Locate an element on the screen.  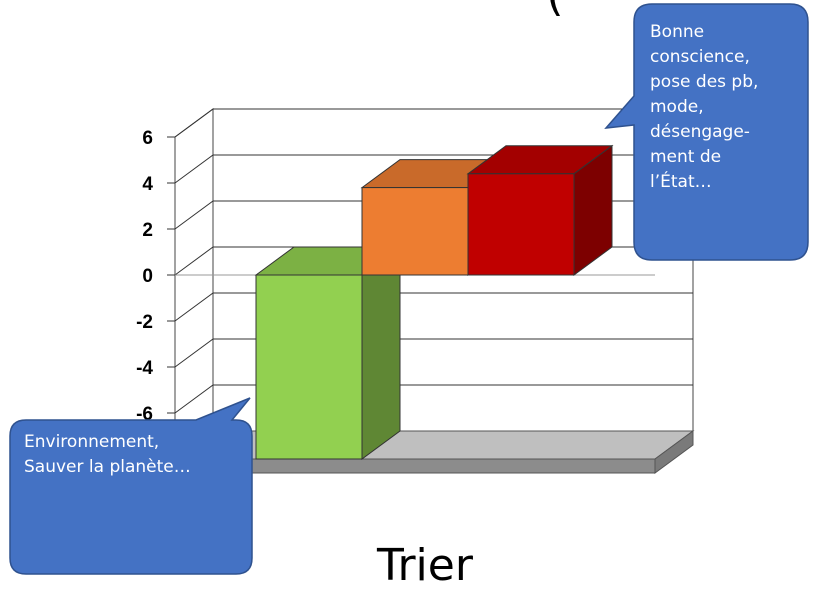
callout-right-bubble is located at coordinates (706, 132).